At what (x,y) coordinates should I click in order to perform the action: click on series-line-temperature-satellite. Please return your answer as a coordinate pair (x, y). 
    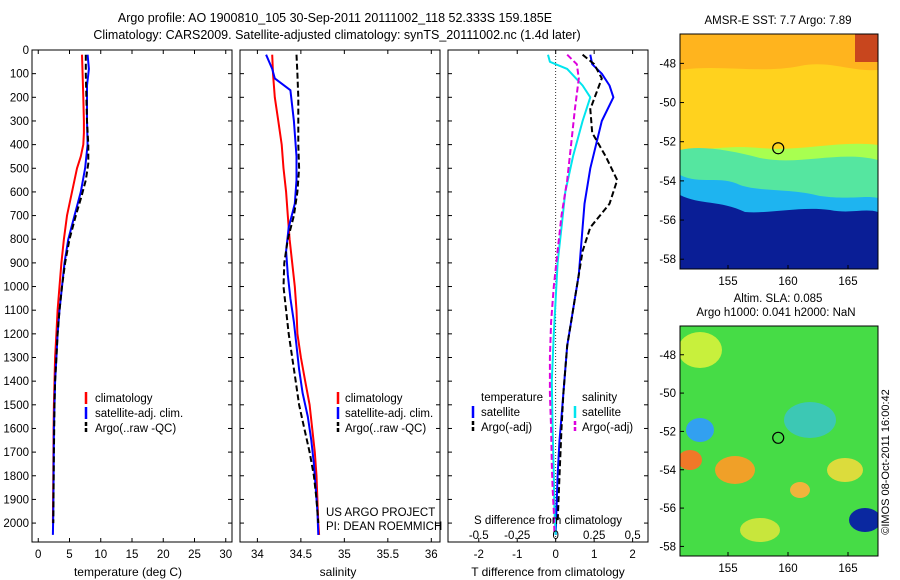
    Looking at the image, I should click on (584, 294).